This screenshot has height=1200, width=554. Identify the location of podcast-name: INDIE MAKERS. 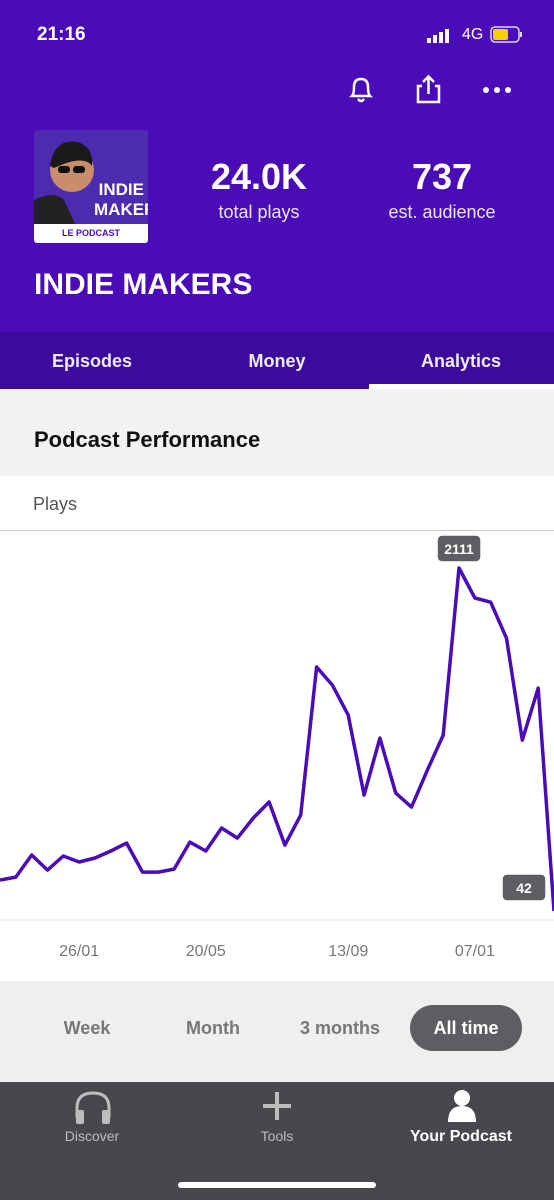
(143, 284).